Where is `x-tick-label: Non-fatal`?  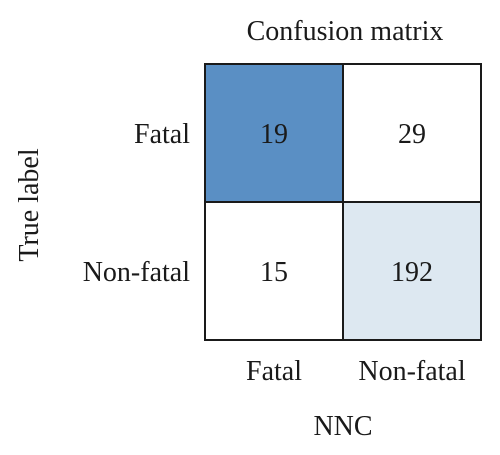
x-tick-label: Non-fatal is located at coordinates (412, 371).